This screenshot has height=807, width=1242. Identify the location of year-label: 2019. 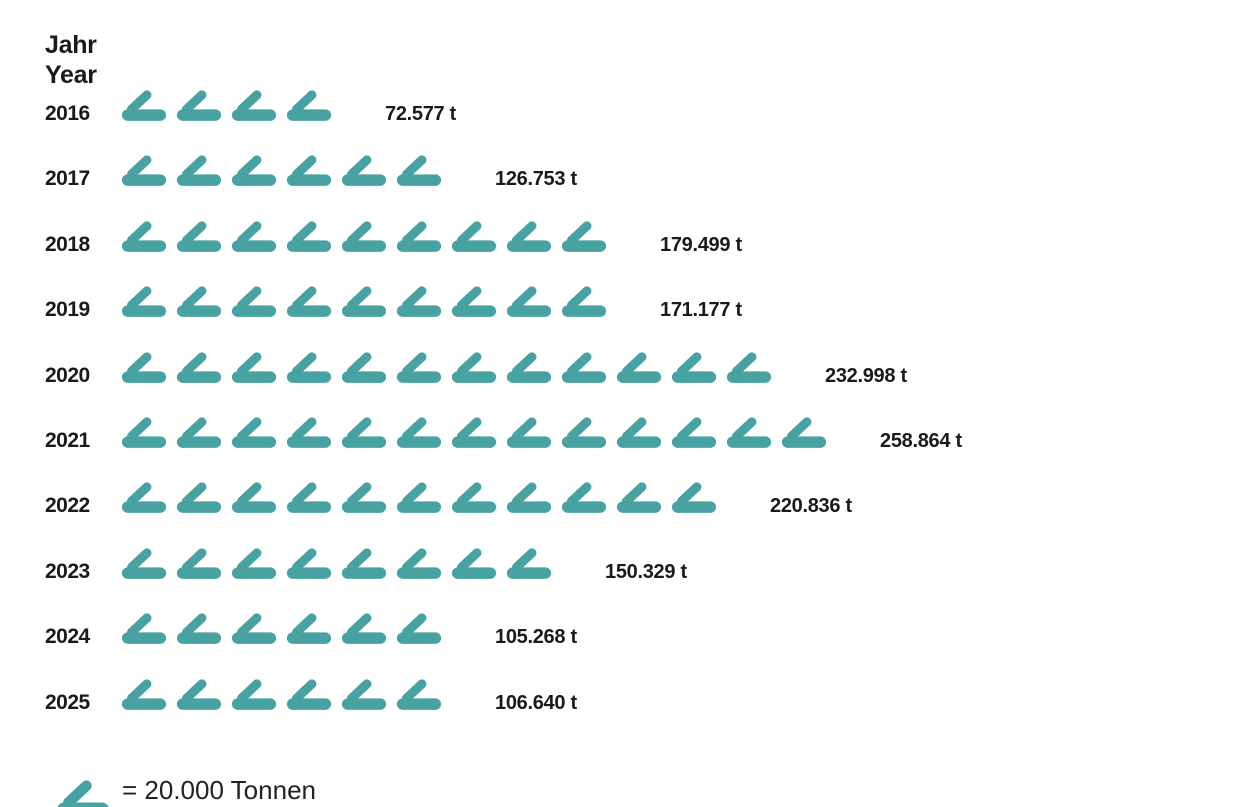
(67, 310).